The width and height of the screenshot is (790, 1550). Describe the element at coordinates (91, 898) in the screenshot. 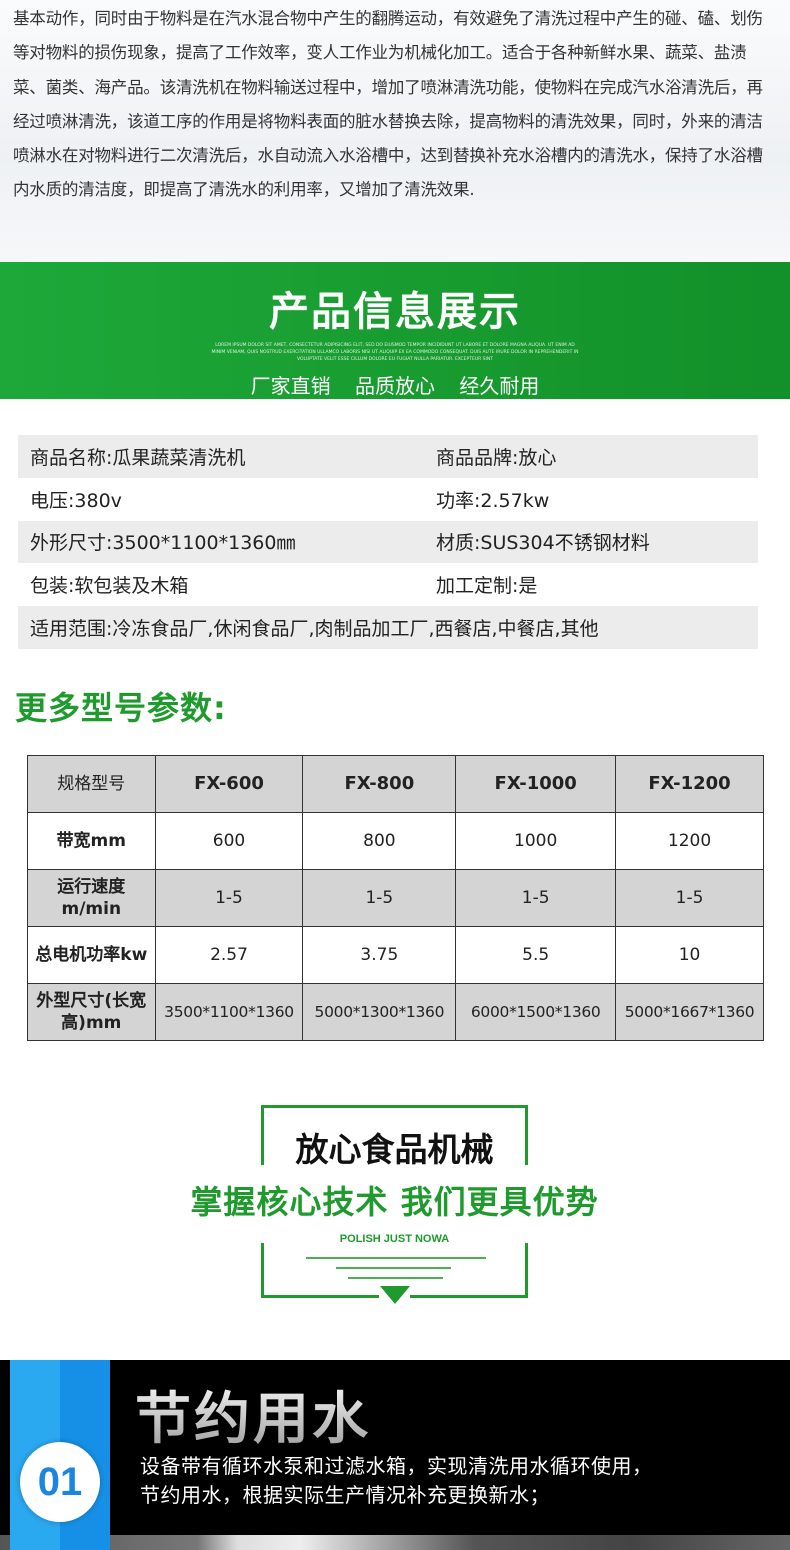

I see `spec-label: 运行速度m/min` at that location.